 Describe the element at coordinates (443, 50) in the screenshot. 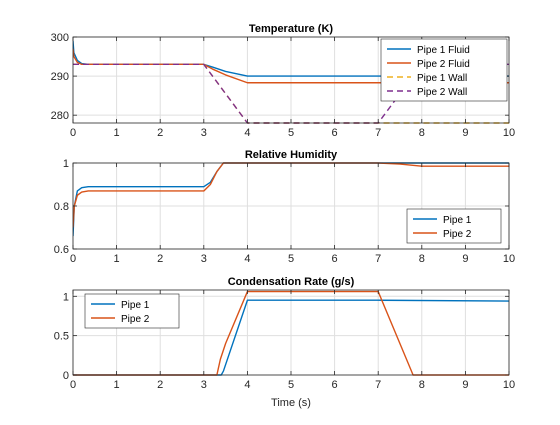

I see `legend-label: Pipe 1 Fluid` at that location.